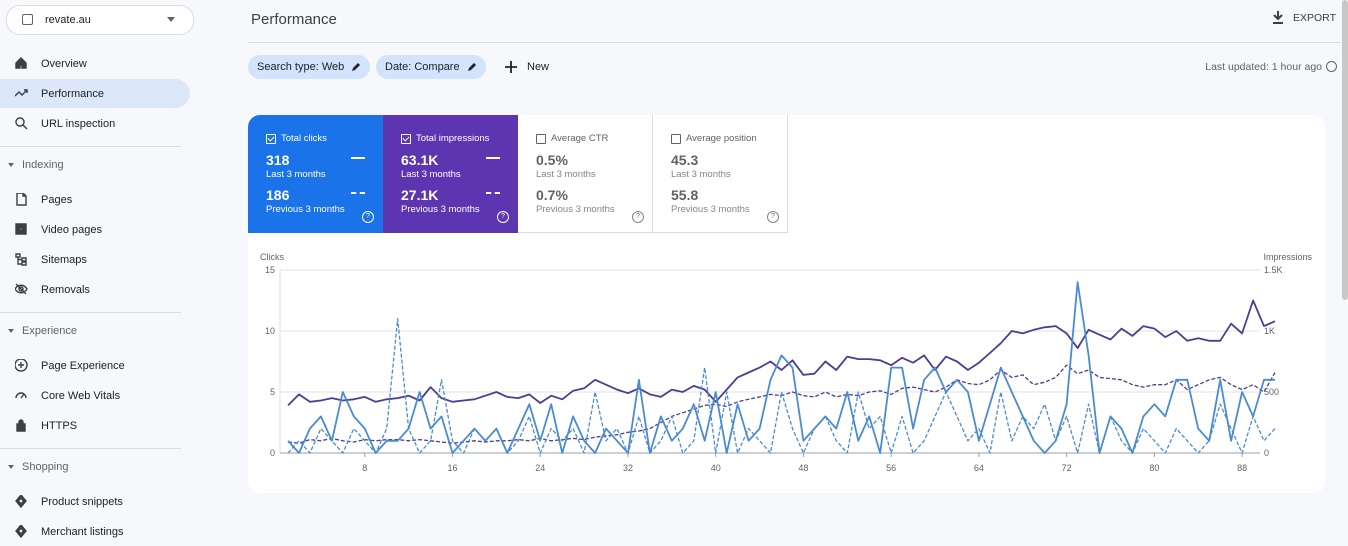 This screenshot has width=1348, height=546. What do you see at coordinates (64, 63) in the screenshot?
I see `nav-label: Overview` at bounding box center [64, 63].